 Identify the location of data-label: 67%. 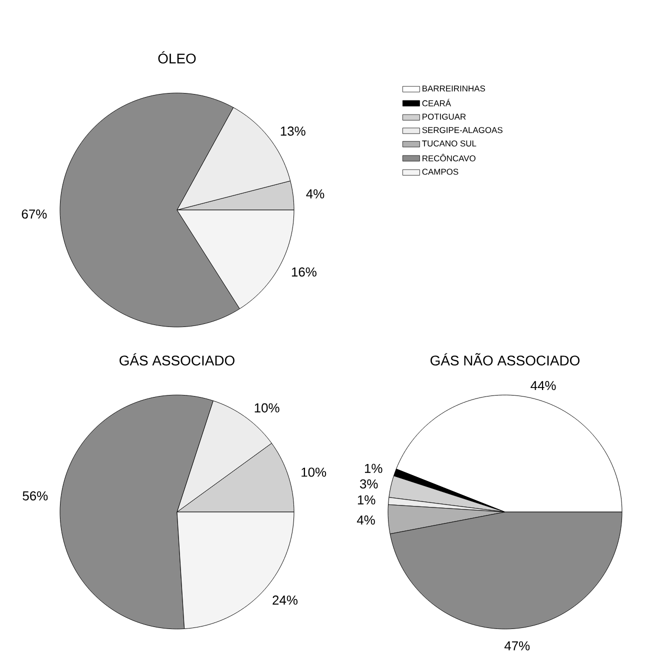
(34, 214).